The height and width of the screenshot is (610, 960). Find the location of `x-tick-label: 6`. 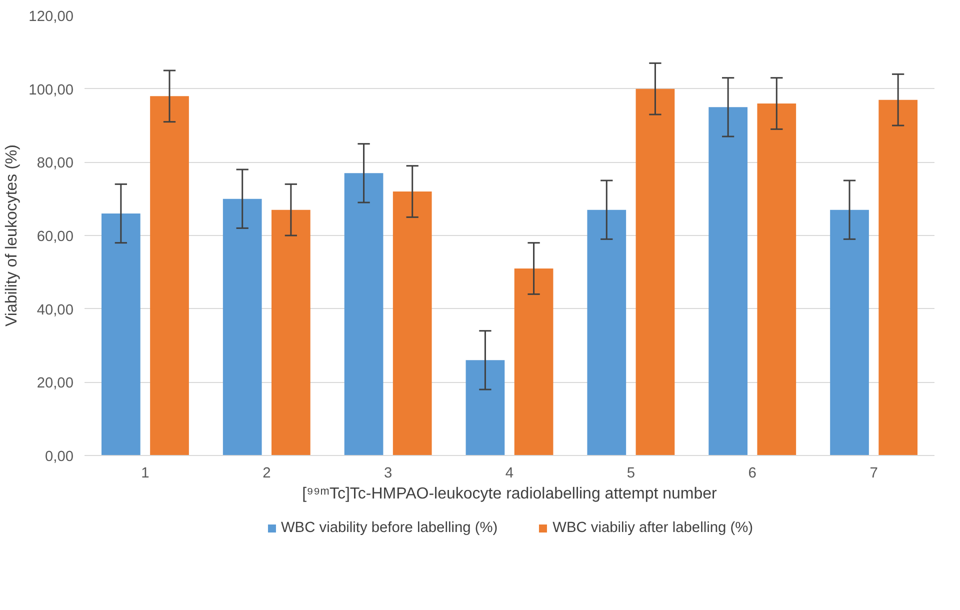

x-tick-label: 6 is located at coordinates (752, 474).